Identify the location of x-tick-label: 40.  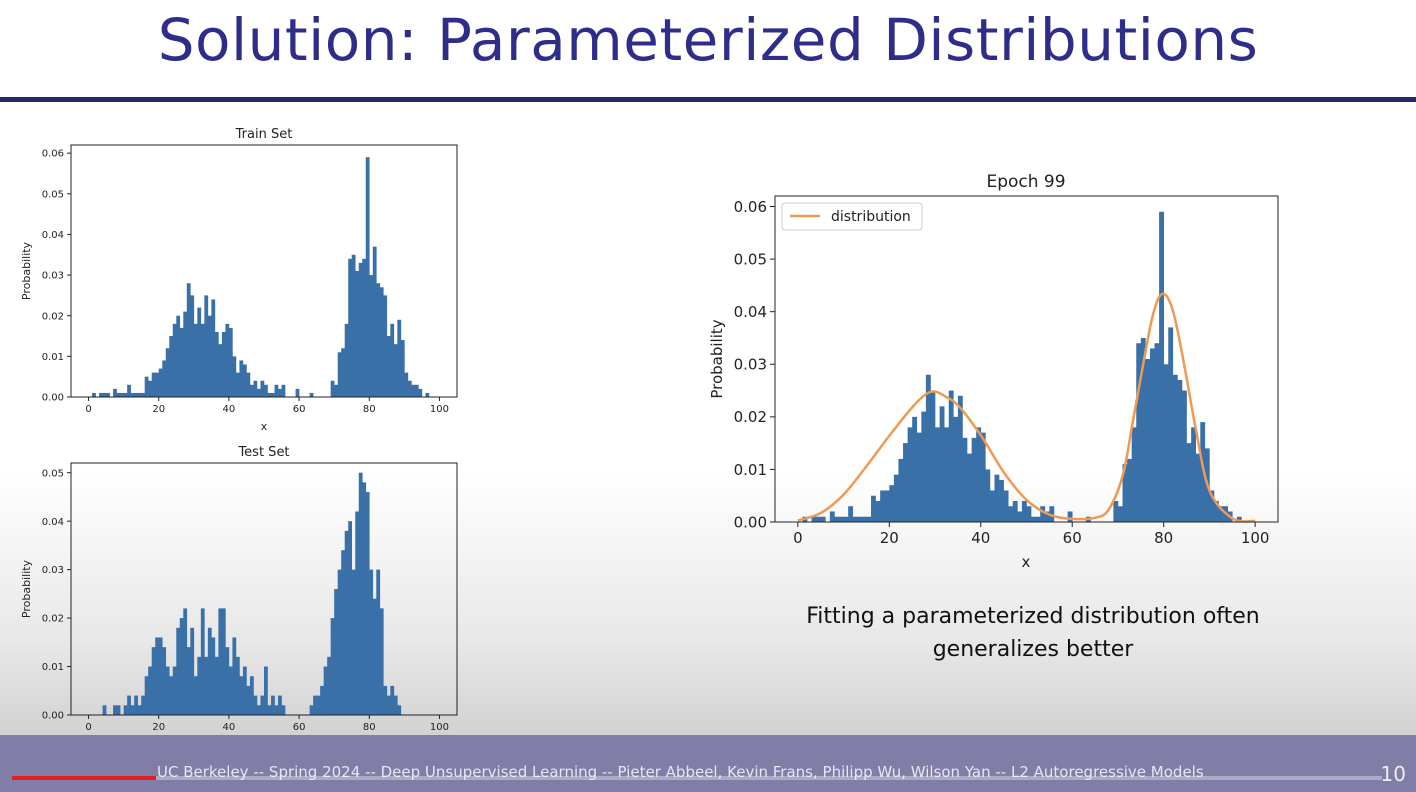
(229, 409).